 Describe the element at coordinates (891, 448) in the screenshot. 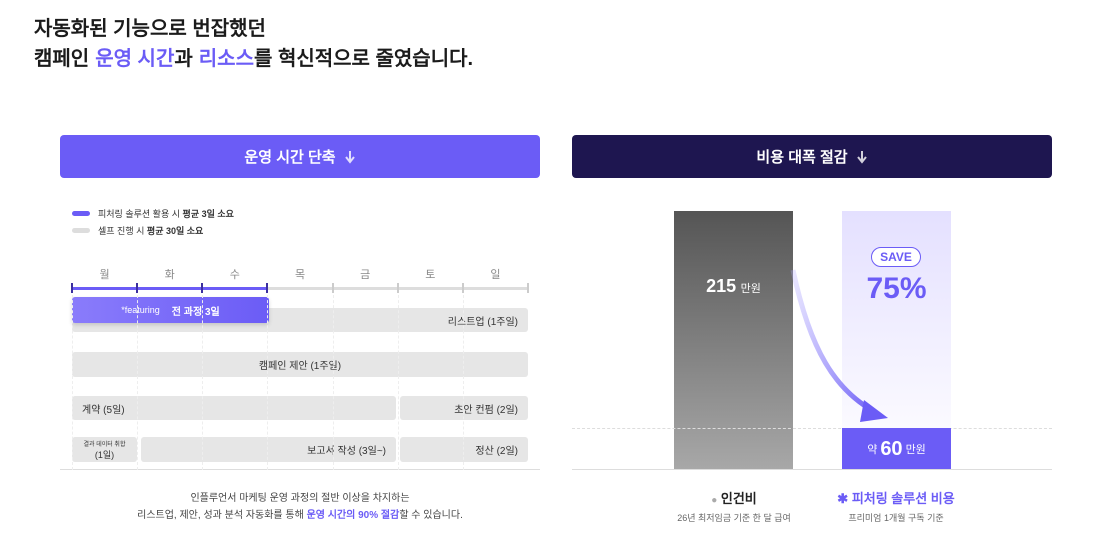

I see `amount-number: 60` at that location.